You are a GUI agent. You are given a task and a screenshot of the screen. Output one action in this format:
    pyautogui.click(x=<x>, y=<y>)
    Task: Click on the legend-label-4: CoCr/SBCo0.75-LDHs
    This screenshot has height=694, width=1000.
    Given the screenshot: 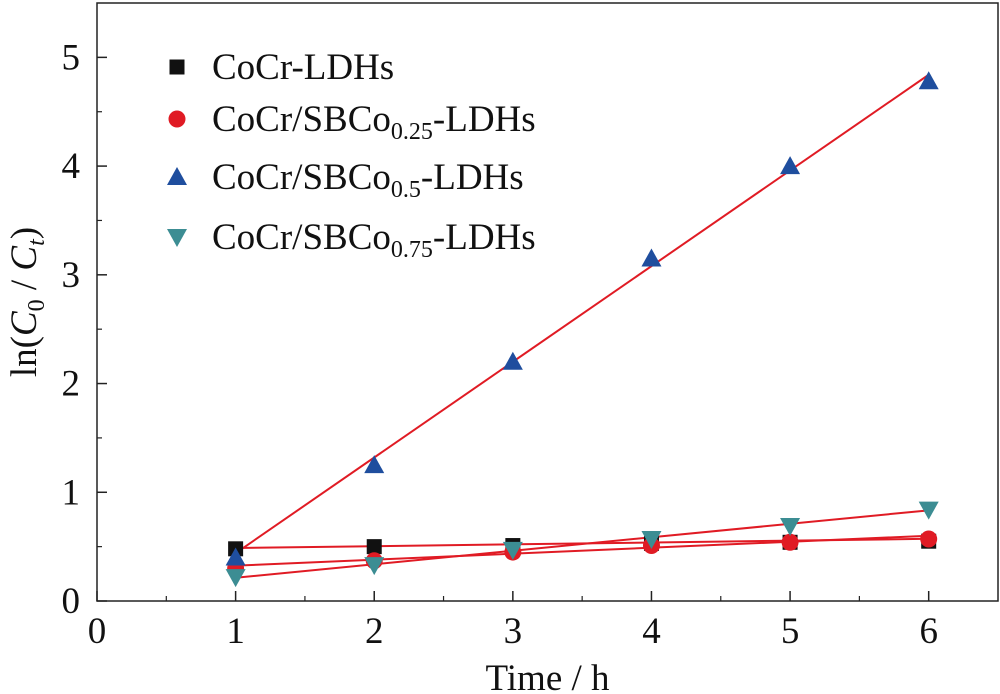 What is the action you would take?
    pyautogui.click(x=374, y=240)
    